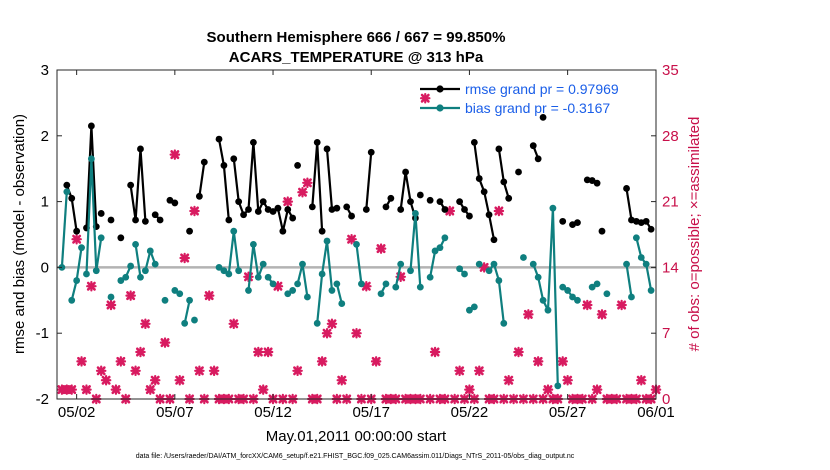 This screenshot has height=470, width=830. What do you see at coordinates (470, 412) in the screenshot?
I see `x-tick-label: 05/22` at bounding box center [470, 412].